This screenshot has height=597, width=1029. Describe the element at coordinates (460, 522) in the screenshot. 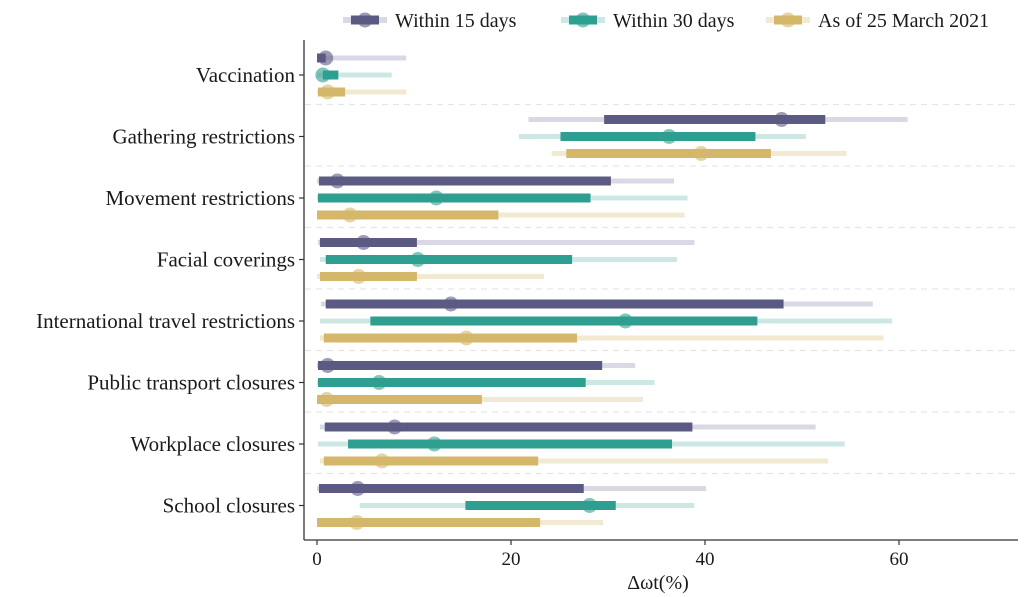

I see `interval-school-closures-as-of-25-march-2021` at that location.